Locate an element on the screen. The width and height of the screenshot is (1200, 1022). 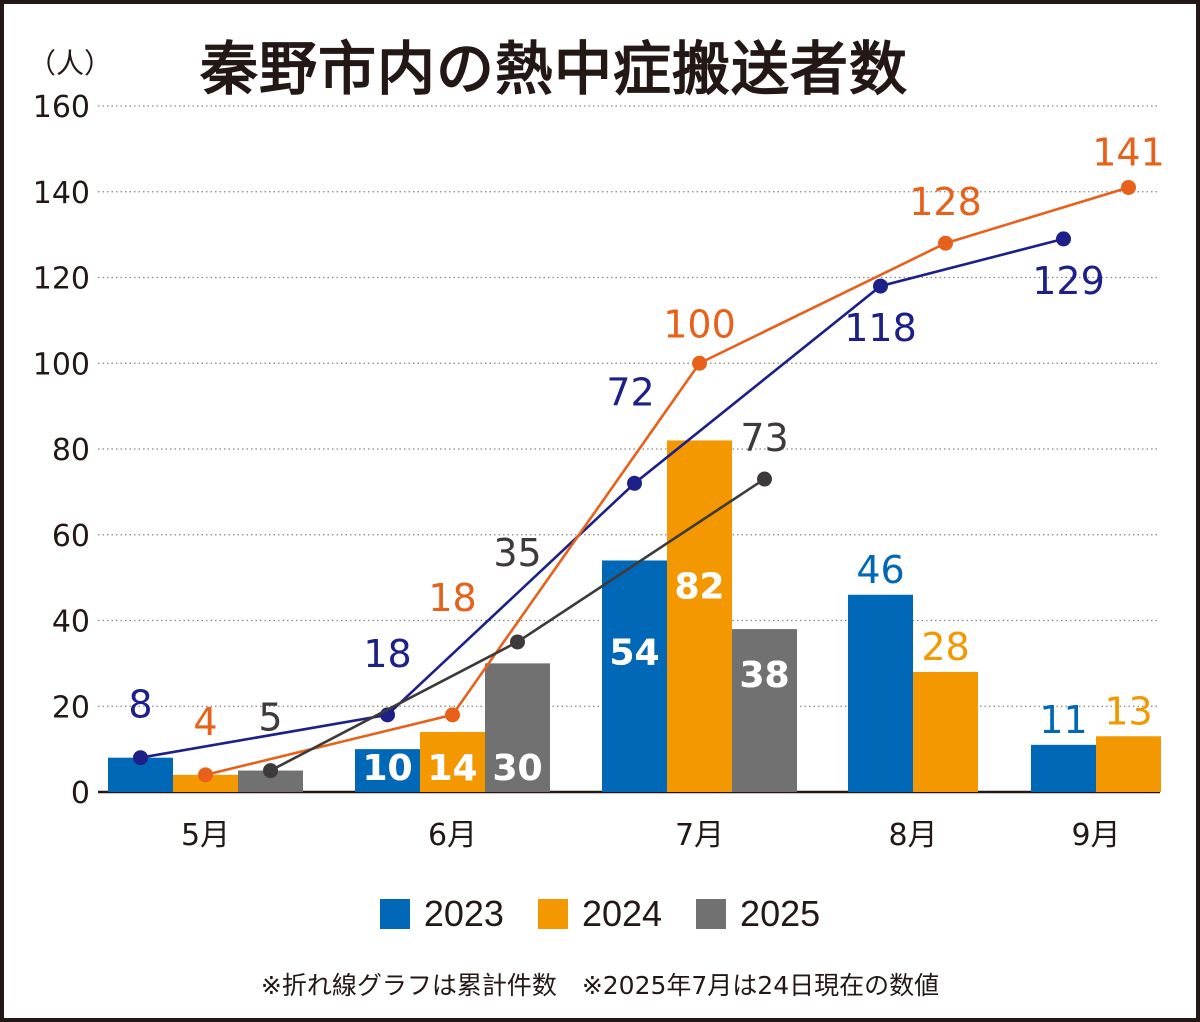
bar-label: 30 is located at coordinates (517, 768).